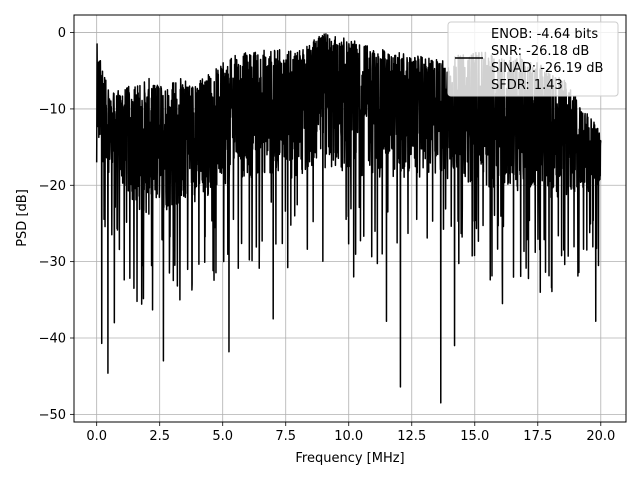 The height and width of the screenshot is (480, 640). What do you see at coordinates (285, 436) in the screenshot?
I see `x-tick-label: 7.5` at bounding box center [285, 436].